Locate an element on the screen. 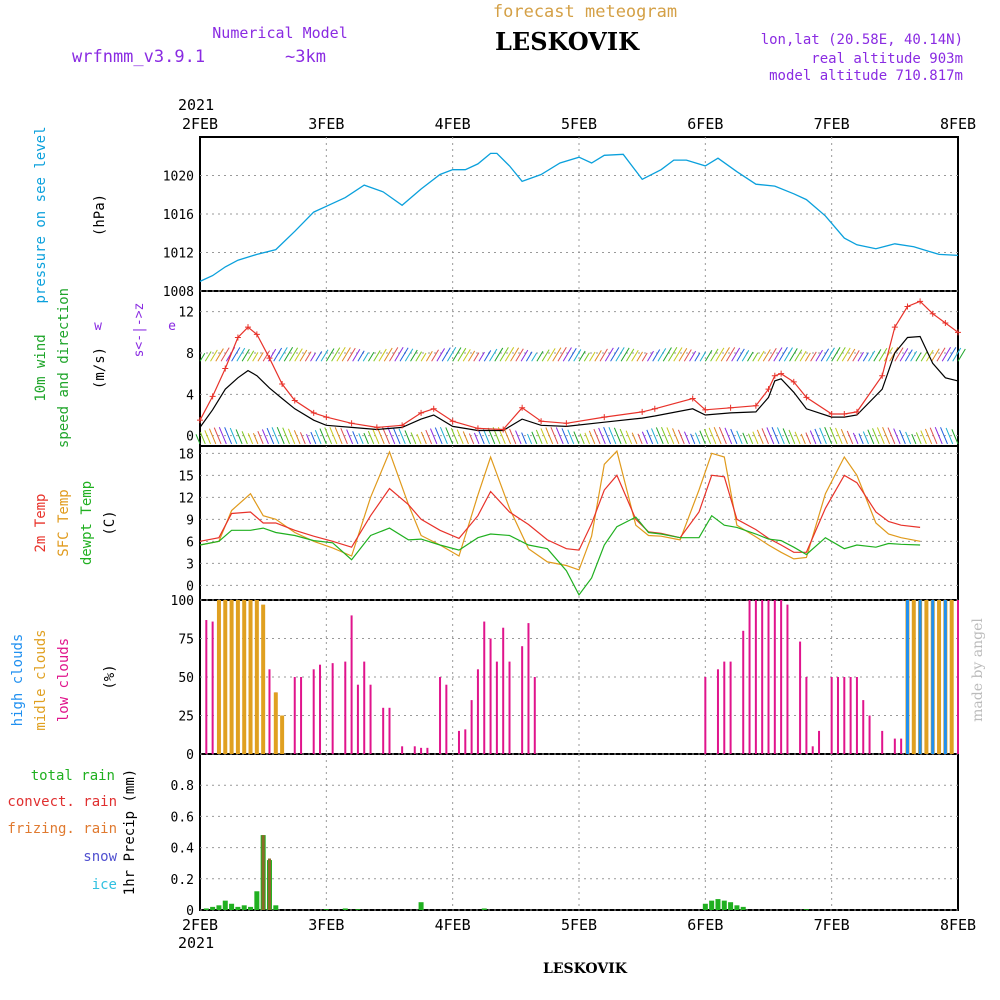 The image size is (1000, 1000). clouds-tick-label: 0 is located at coordinates (190, 755).